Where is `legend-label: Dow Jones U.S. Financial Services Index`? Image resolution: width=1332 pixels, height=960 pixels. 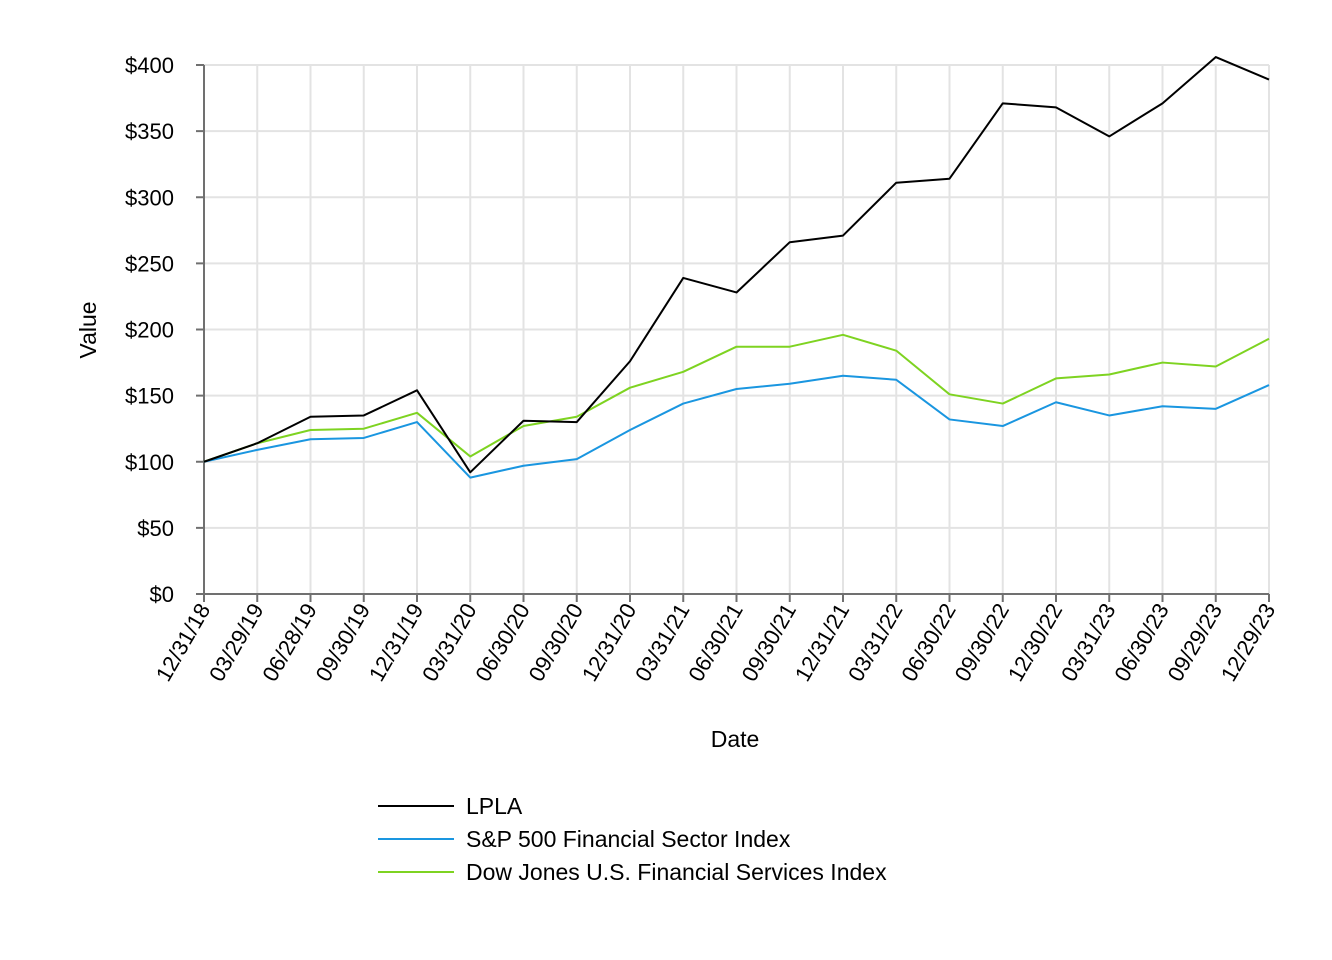 legend-label: Dow Jones U.S. Financial Services Index is located at coordinates (676, 872).